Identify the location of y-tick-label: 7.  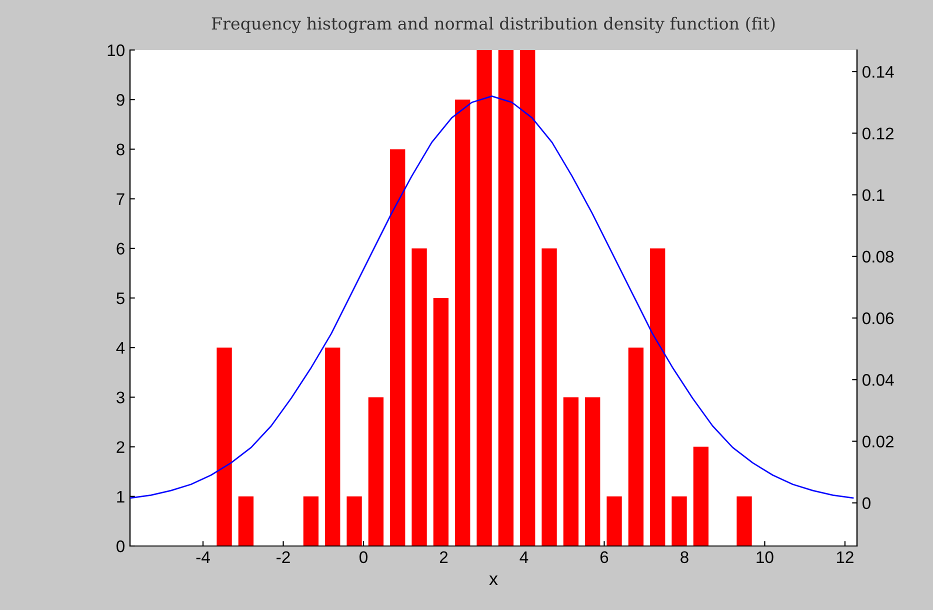
(120, 199).